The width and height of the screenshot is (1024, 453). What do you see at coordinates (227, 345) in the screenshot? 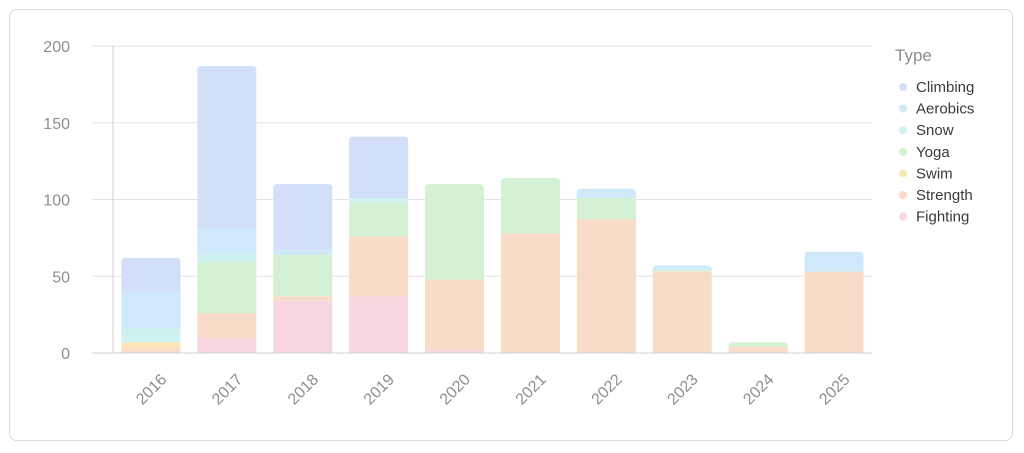
I see `bar-segment-fighting-2017` at bounding box center [227, 345].